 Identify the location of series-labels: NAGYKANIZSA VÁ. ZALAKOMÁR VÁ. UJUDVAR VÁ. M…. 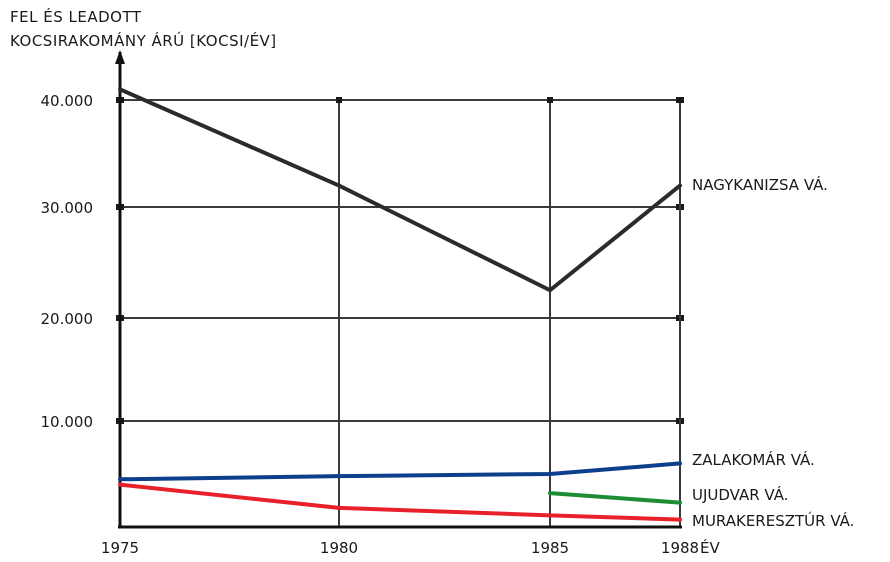
(773, 352).